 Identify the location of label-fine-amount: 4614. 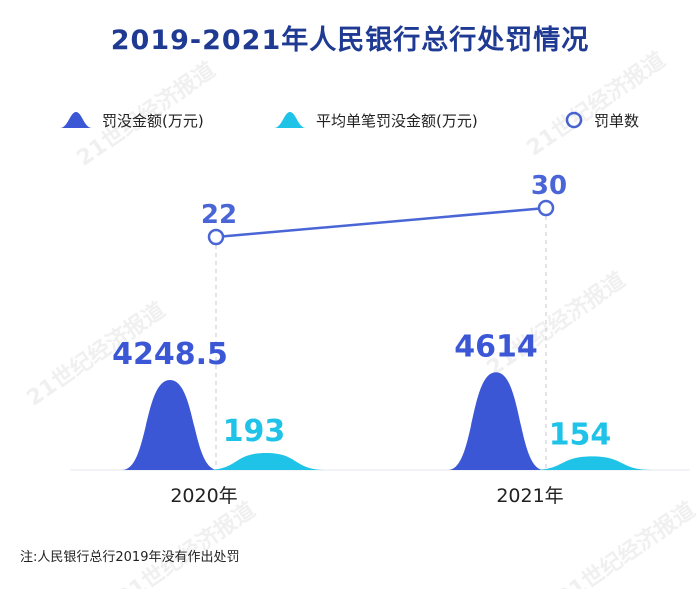
(496, 346).